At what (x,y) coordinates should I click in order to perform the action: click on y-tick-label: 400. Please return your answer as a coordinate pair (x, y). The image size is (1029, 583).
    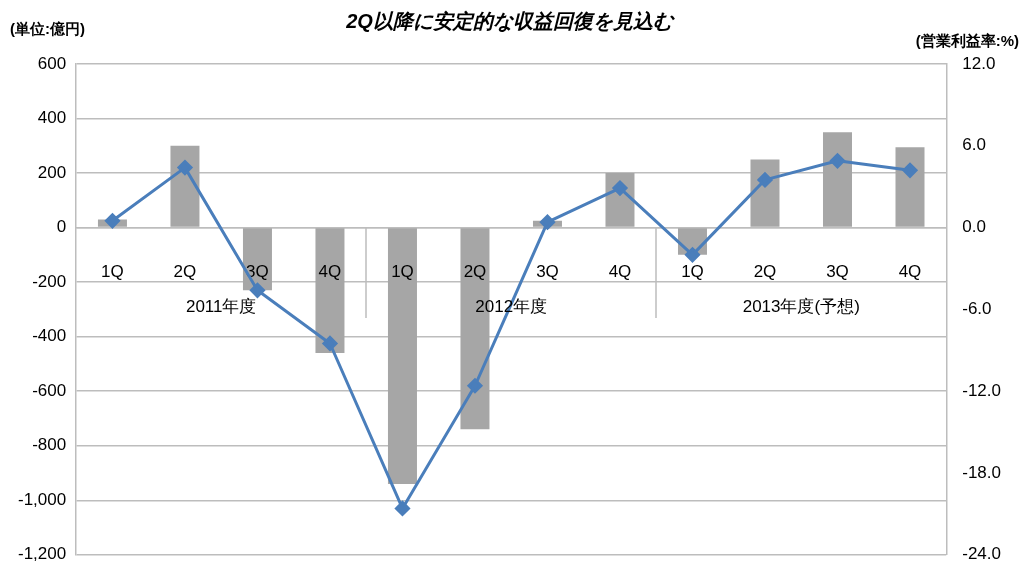
    Looking at the image, I should click on (52, 118).